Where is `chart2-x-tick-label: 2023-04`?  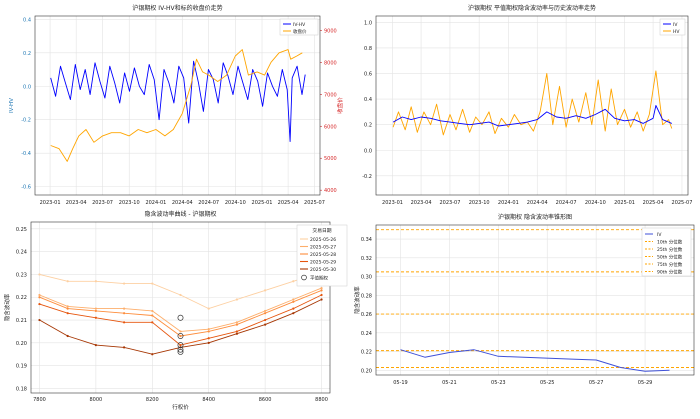
chart2-x-tick-label: 2023-04 is located at coordinates (421, 203).